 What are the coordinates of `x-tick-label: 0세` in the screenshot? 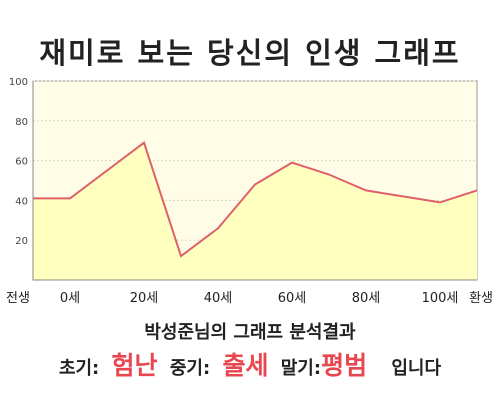 It's located at (70, 298).